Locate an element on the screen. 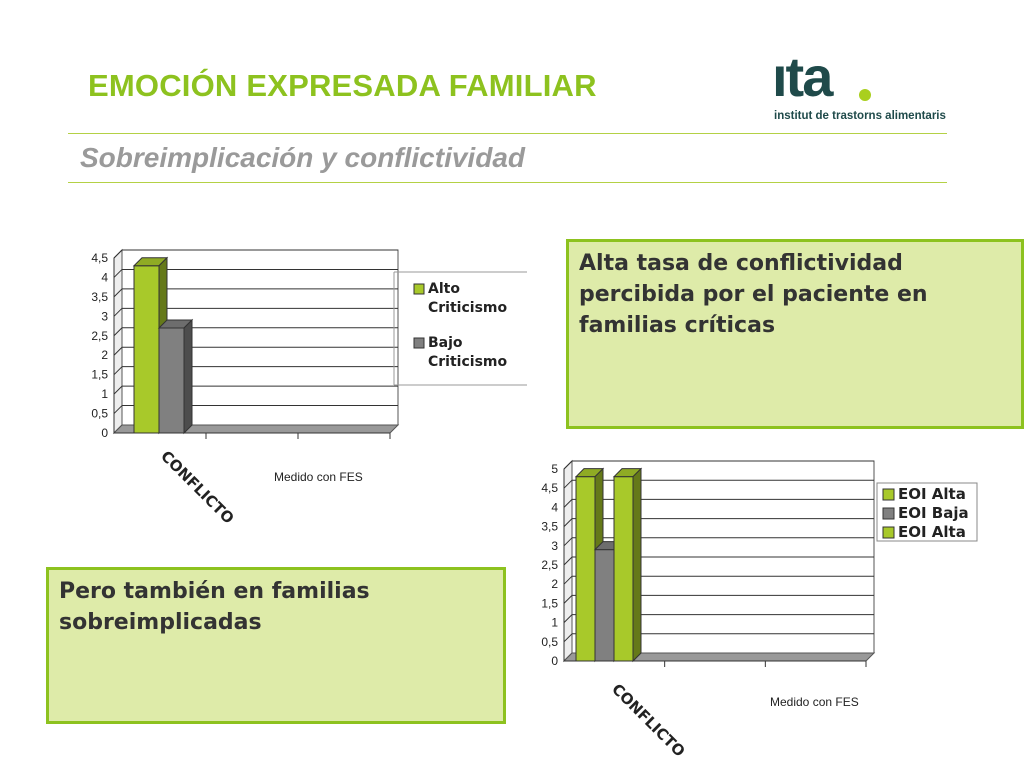  subtitle-divider is located at coordinates (507, 182).